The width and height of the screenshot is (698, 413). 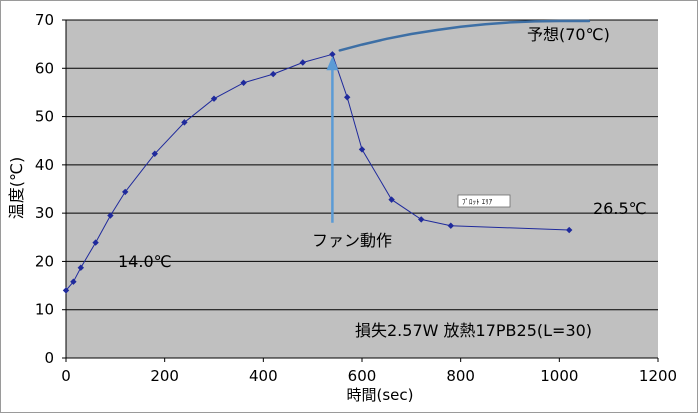 I want to click on plot-area-tooltip: ﾌﾟﾛｯﾄ ｴﾘｱ, so click(x=484, y=201).